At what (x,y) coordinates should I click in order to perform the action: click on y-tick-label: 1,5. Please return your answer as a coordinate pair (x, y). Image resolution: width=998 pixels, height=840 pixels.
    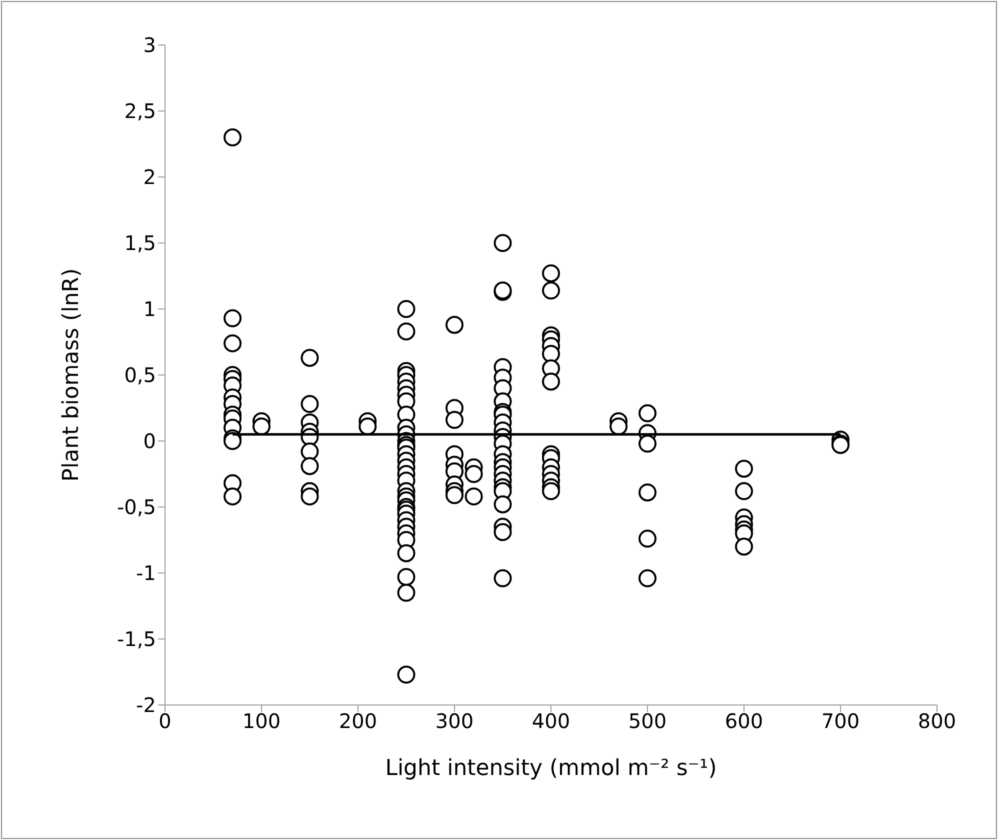
    Looking at the image, I should click on (140, 243).